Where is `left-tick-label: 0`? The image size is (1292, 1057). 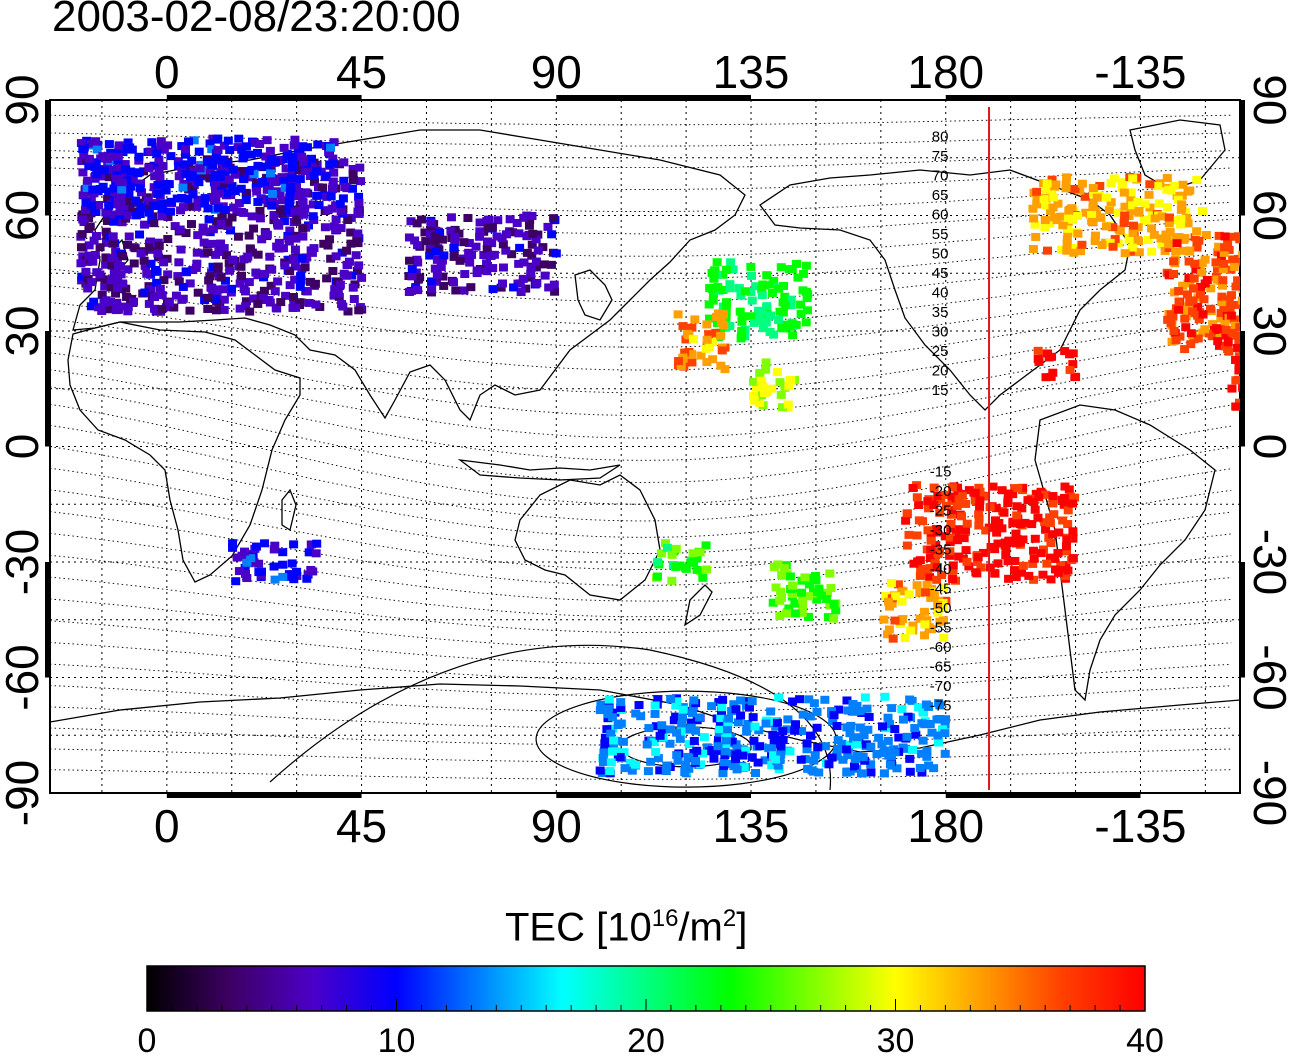
left-tick-label: 0 is located at coordinates (24, 447).